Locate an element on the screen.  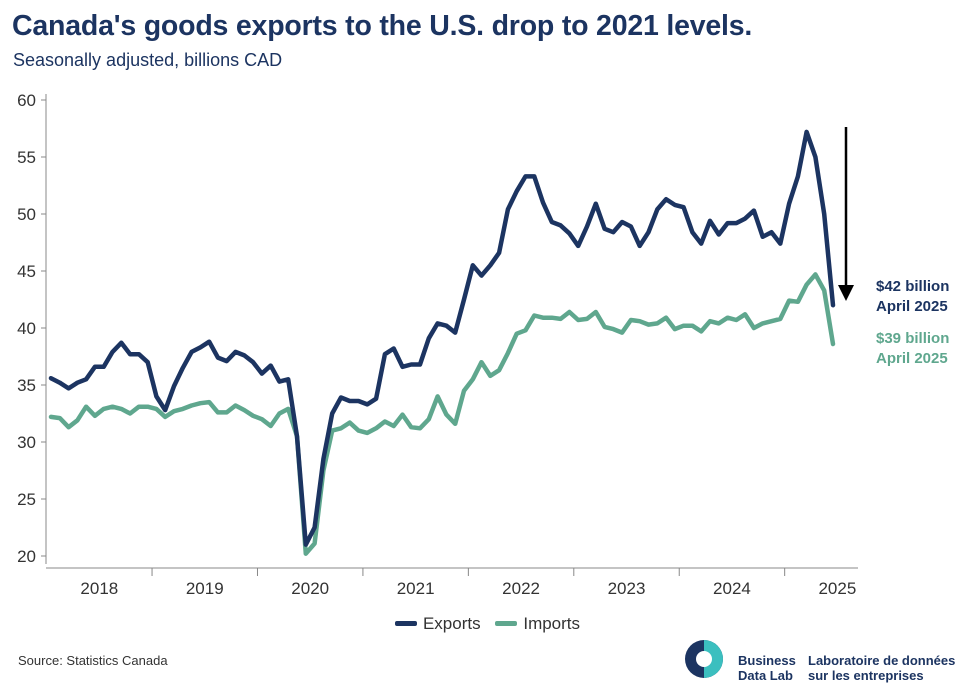
x-tick-label: 2025 is located at coordinates (837, 588).